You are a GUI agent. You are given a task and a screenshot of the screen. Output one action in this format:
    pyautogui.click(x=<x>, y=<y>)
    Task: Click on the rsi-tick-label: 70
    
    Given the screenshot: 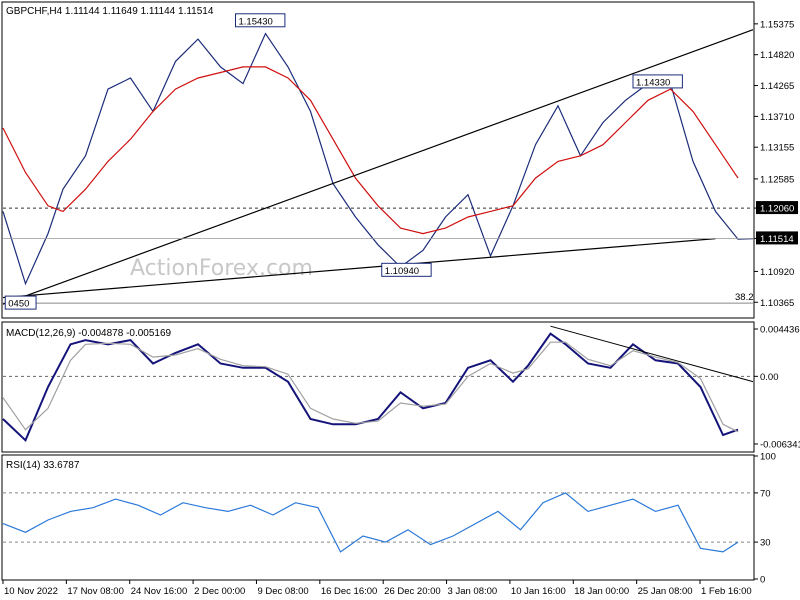 What is the action you would take?
    pyautogui.click(x=765, y=493)
    